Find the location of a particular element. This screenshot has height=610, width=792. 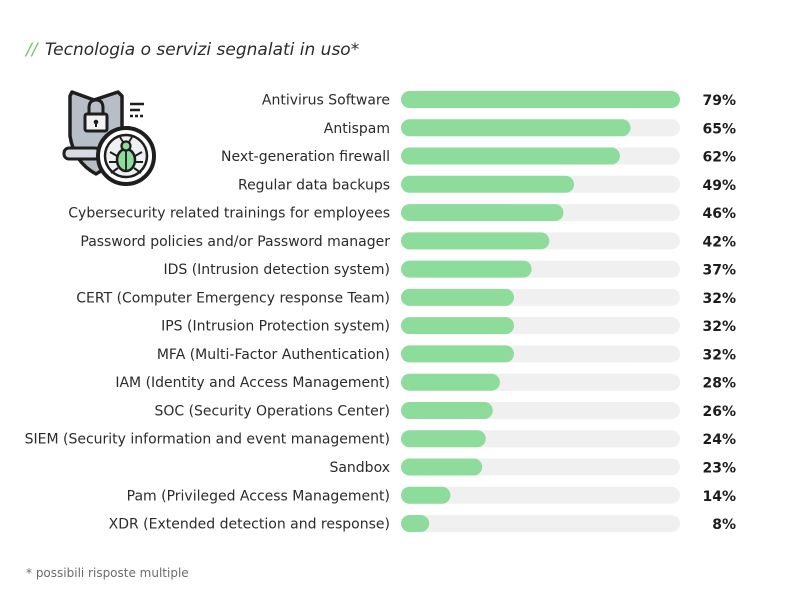

category-label: Sandbox is located at coordinates (359, 468).